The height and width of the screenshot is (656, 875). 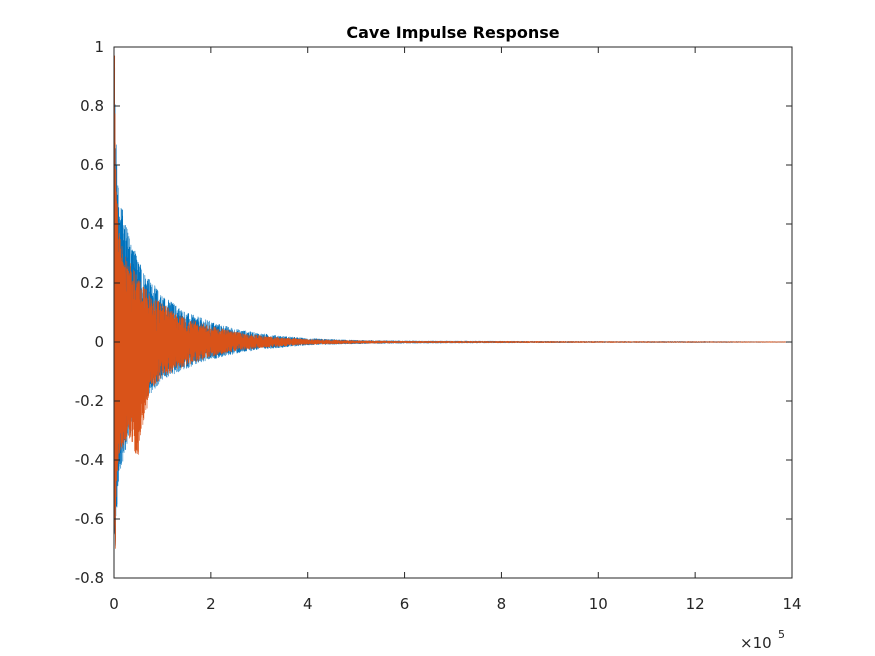 What do you see at coordinates (502, 604) in the screenshot?
I see `x-tick-label: 8` at bounding box center [502, 604].